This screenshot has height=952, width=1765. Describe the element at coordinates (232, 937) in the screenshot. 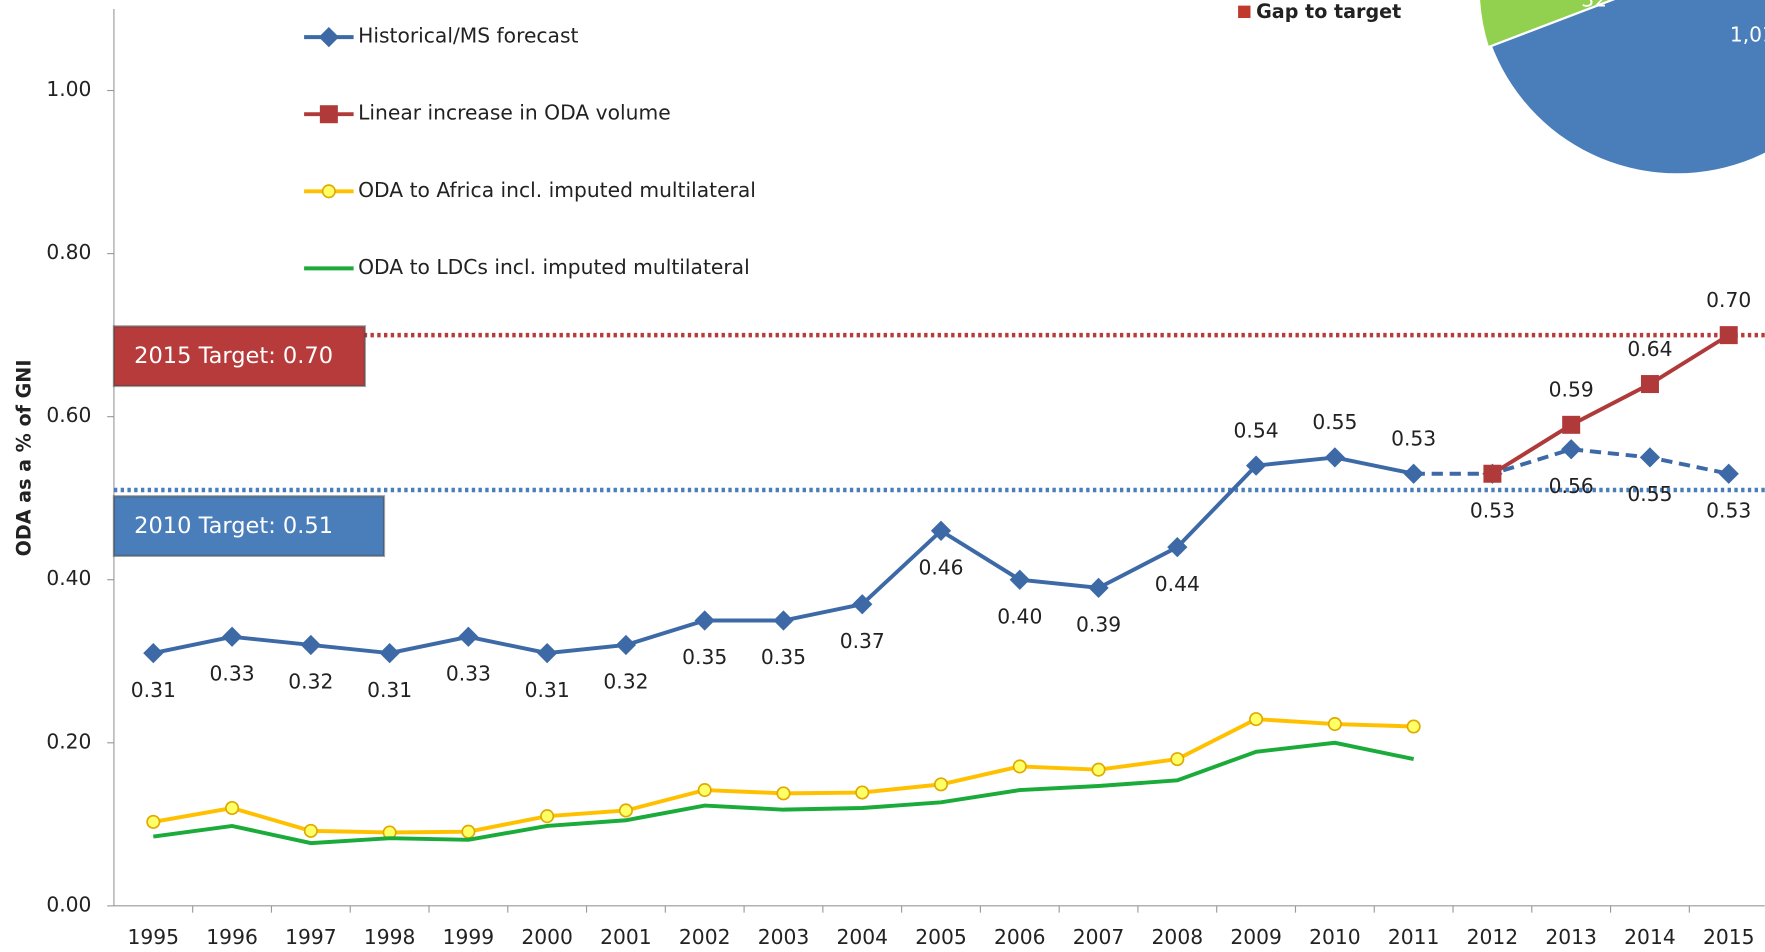

I see `x-tick-label: 1996` at that location.